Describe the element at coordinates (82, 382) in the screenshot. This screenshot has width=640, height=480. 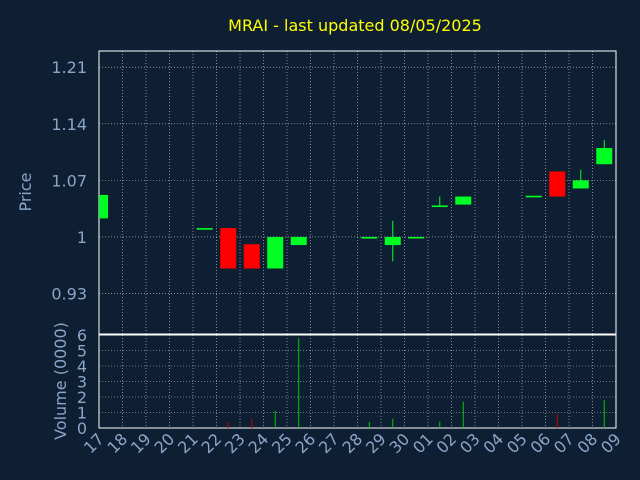
I see `volume-tick-label: 3` at that location.